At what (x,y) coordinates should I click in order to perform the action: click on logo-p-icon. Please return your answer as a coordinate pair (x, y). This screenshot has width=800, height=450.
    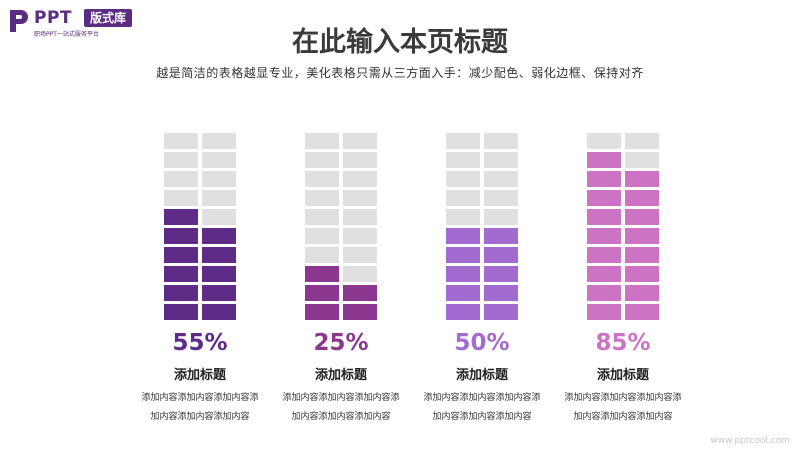
    Looking at the image, I should click on (19, 21).